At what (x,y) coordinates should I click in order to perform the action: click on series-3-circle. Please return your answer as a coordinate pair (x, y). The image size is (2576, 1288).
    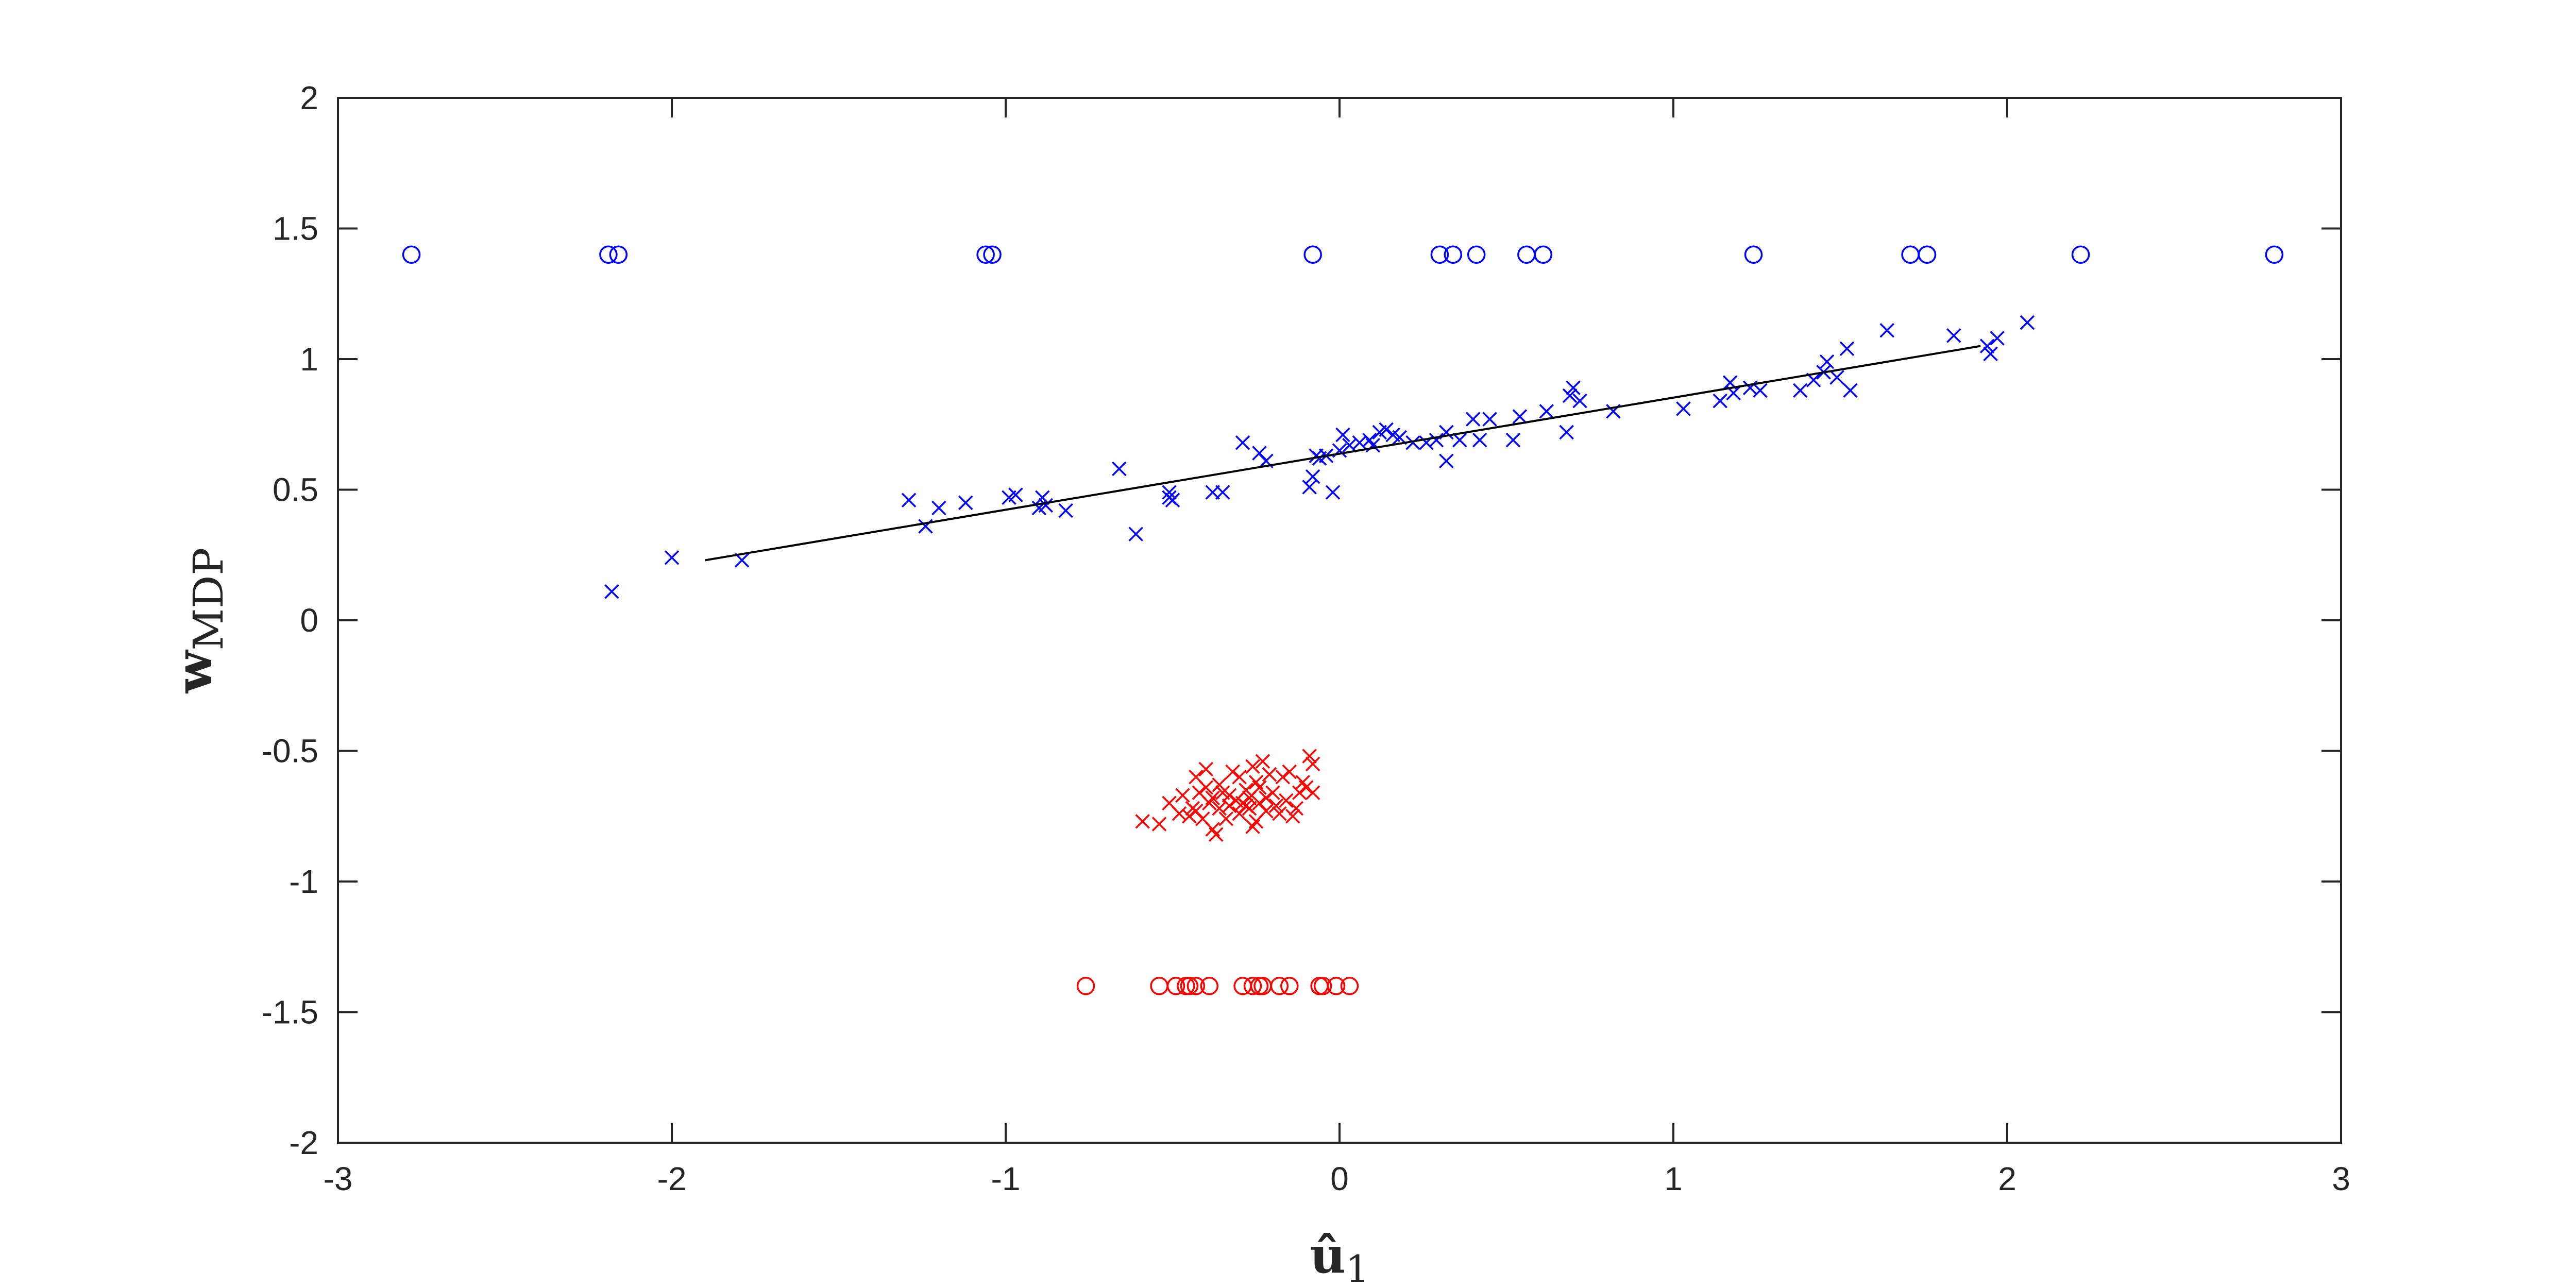
    Looking at the image, I should click on (1217, 986).